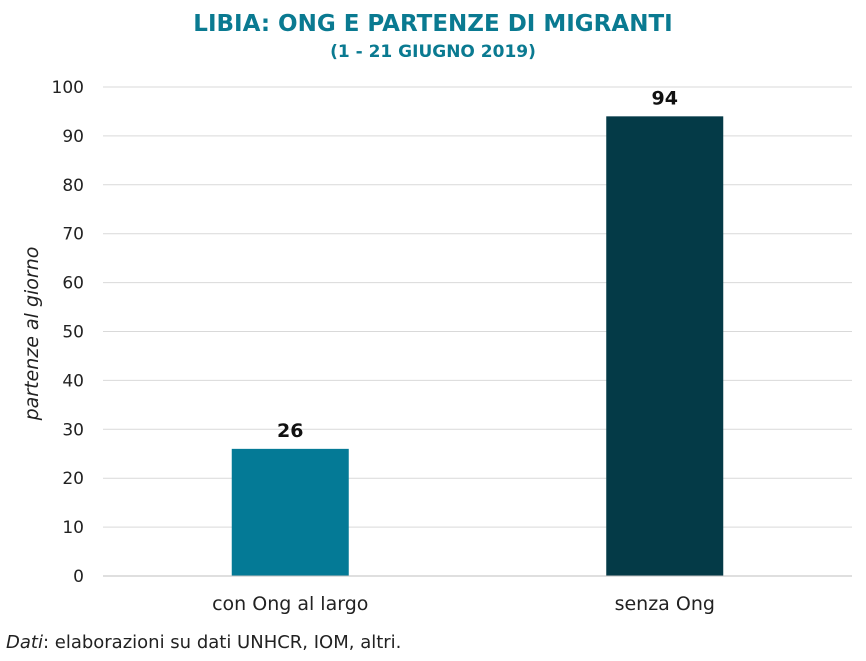 The width and height of the screenshot is (866, 661). What do you see at coordinates (73, 235) in the screenshot?
I see `y-tick-label: 70` at bounding box center [73, 235].